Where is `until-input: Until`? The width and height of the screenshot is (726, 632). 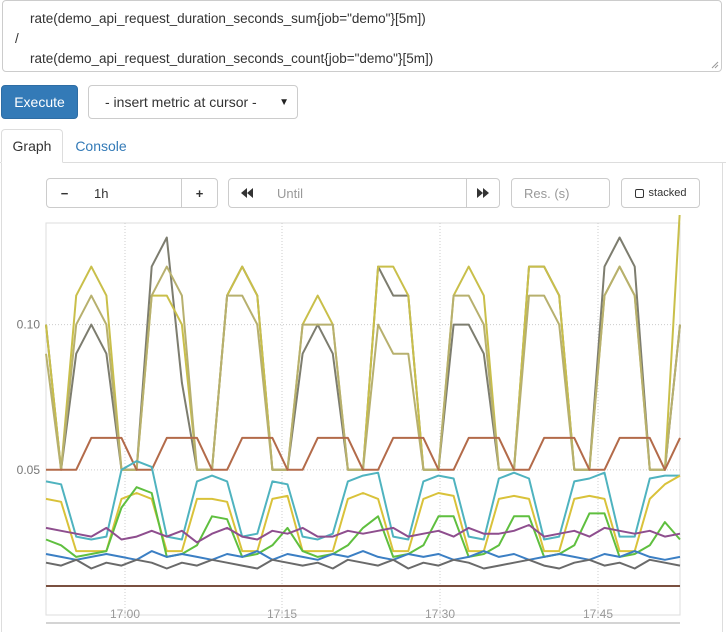
until-input: Until is located at coordinates (366, 193).